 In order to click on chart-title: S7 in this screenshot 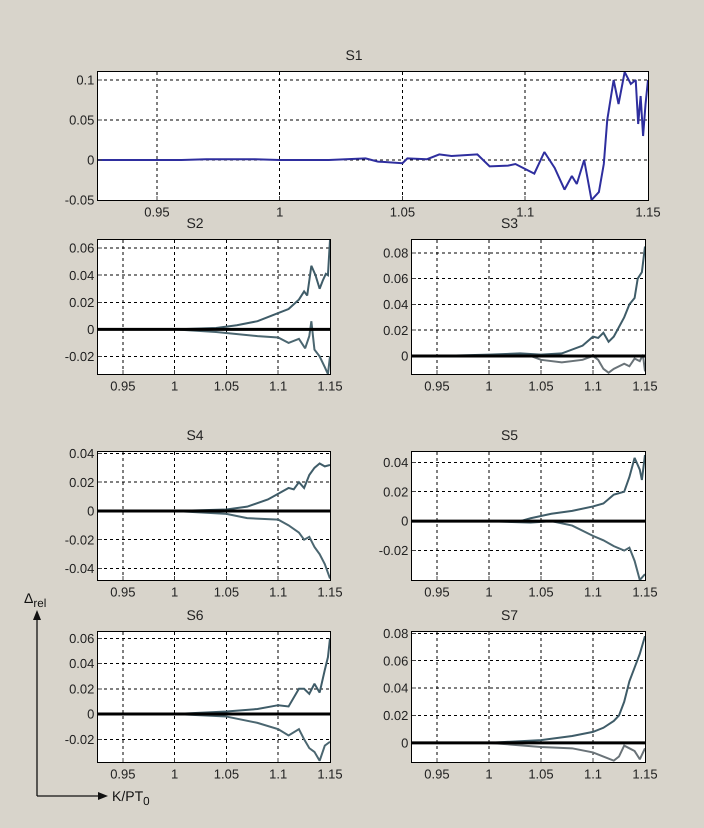, I will do `click(509, 614)`.